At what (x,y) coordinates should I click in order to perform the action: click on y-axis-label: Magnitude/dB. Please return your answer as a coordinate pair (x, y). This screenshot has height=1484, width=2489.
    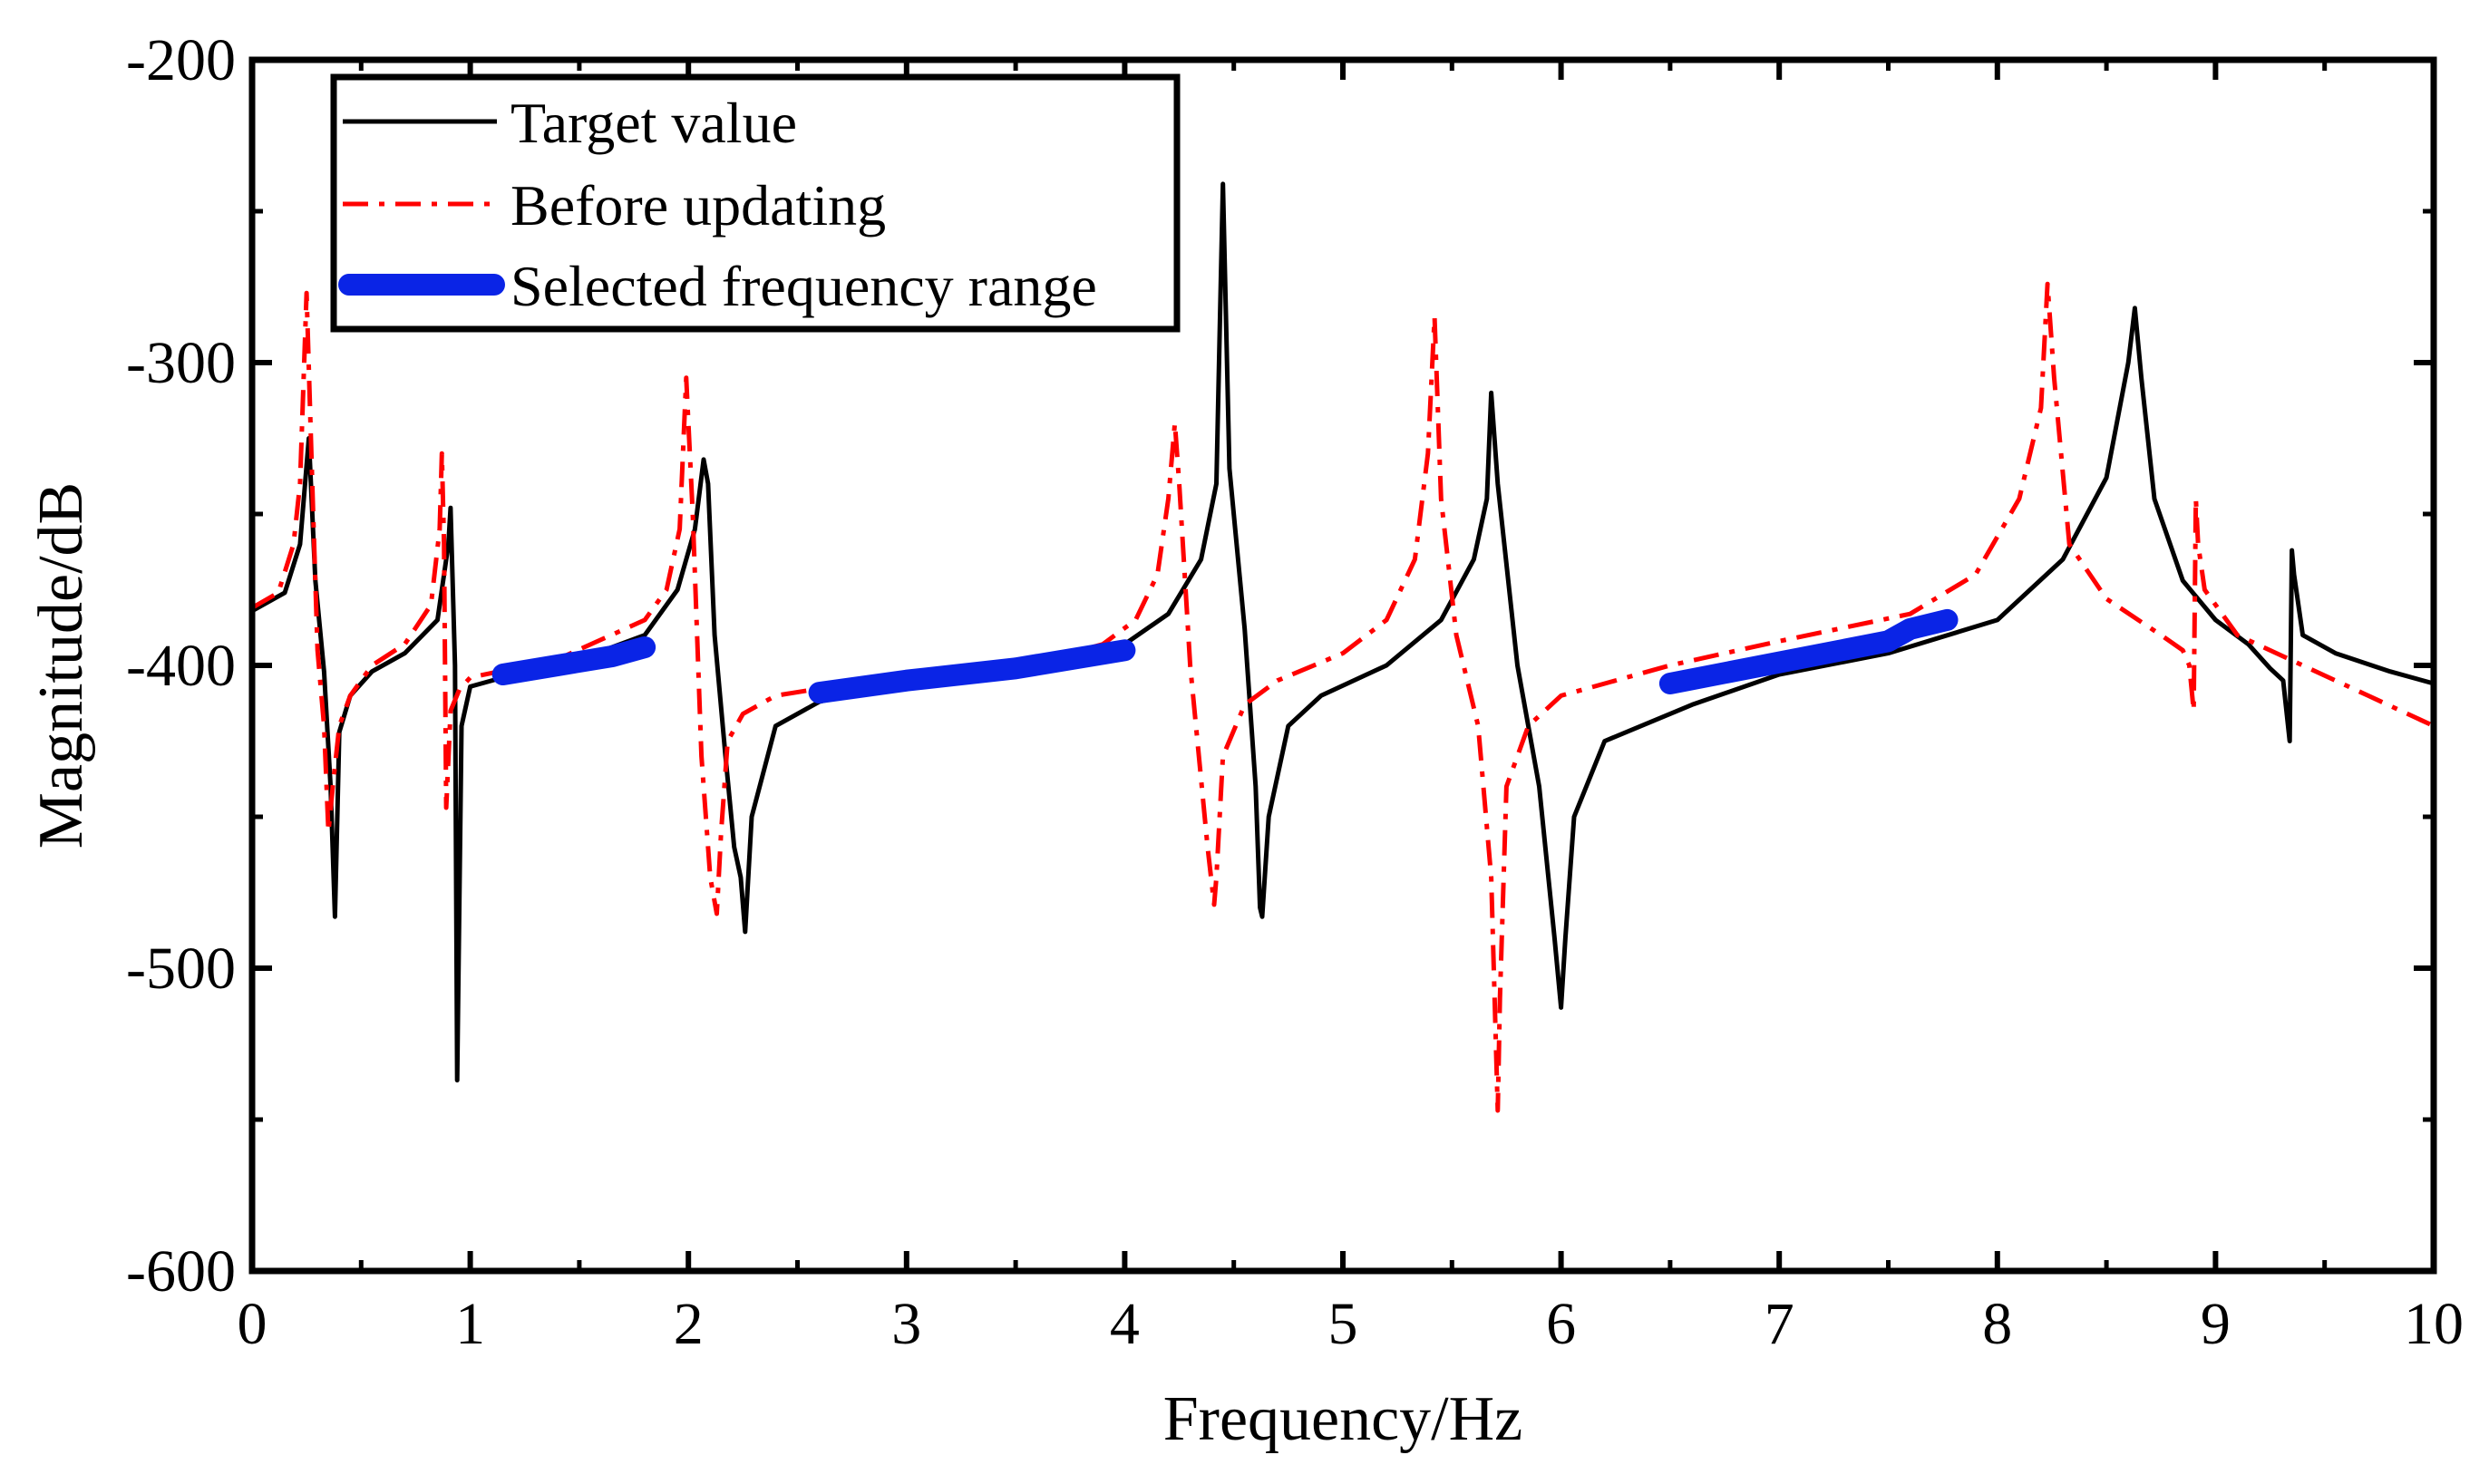
    Looking at the image, I should click on (61, 665).